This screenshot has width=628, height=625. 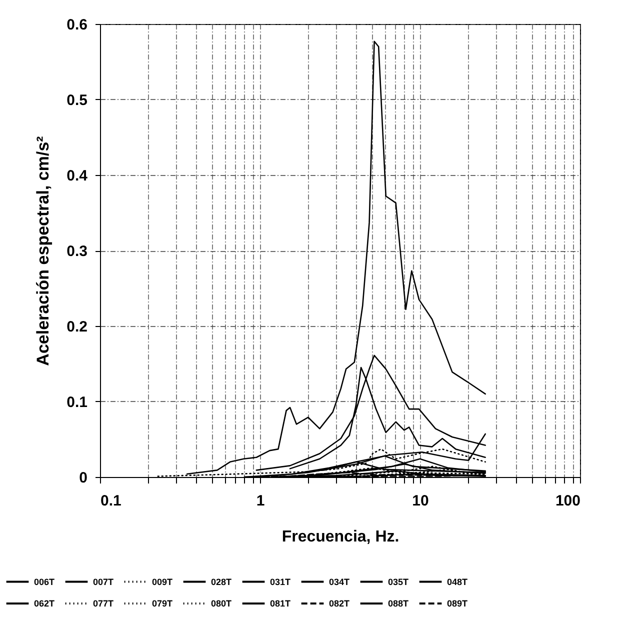 I want to click on x-tick-label: 100, so click(x=567, y=501).